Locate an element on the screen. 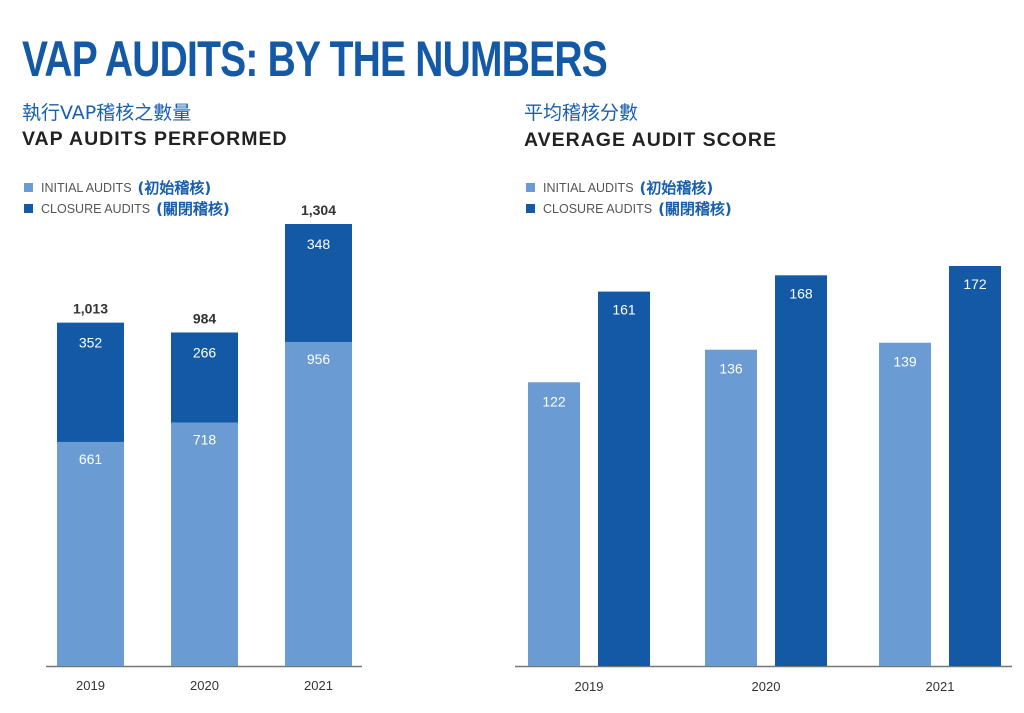 This screenshot has width=1024, height=713. bar-label-closure: 168 is located at coordinates (801, 293).